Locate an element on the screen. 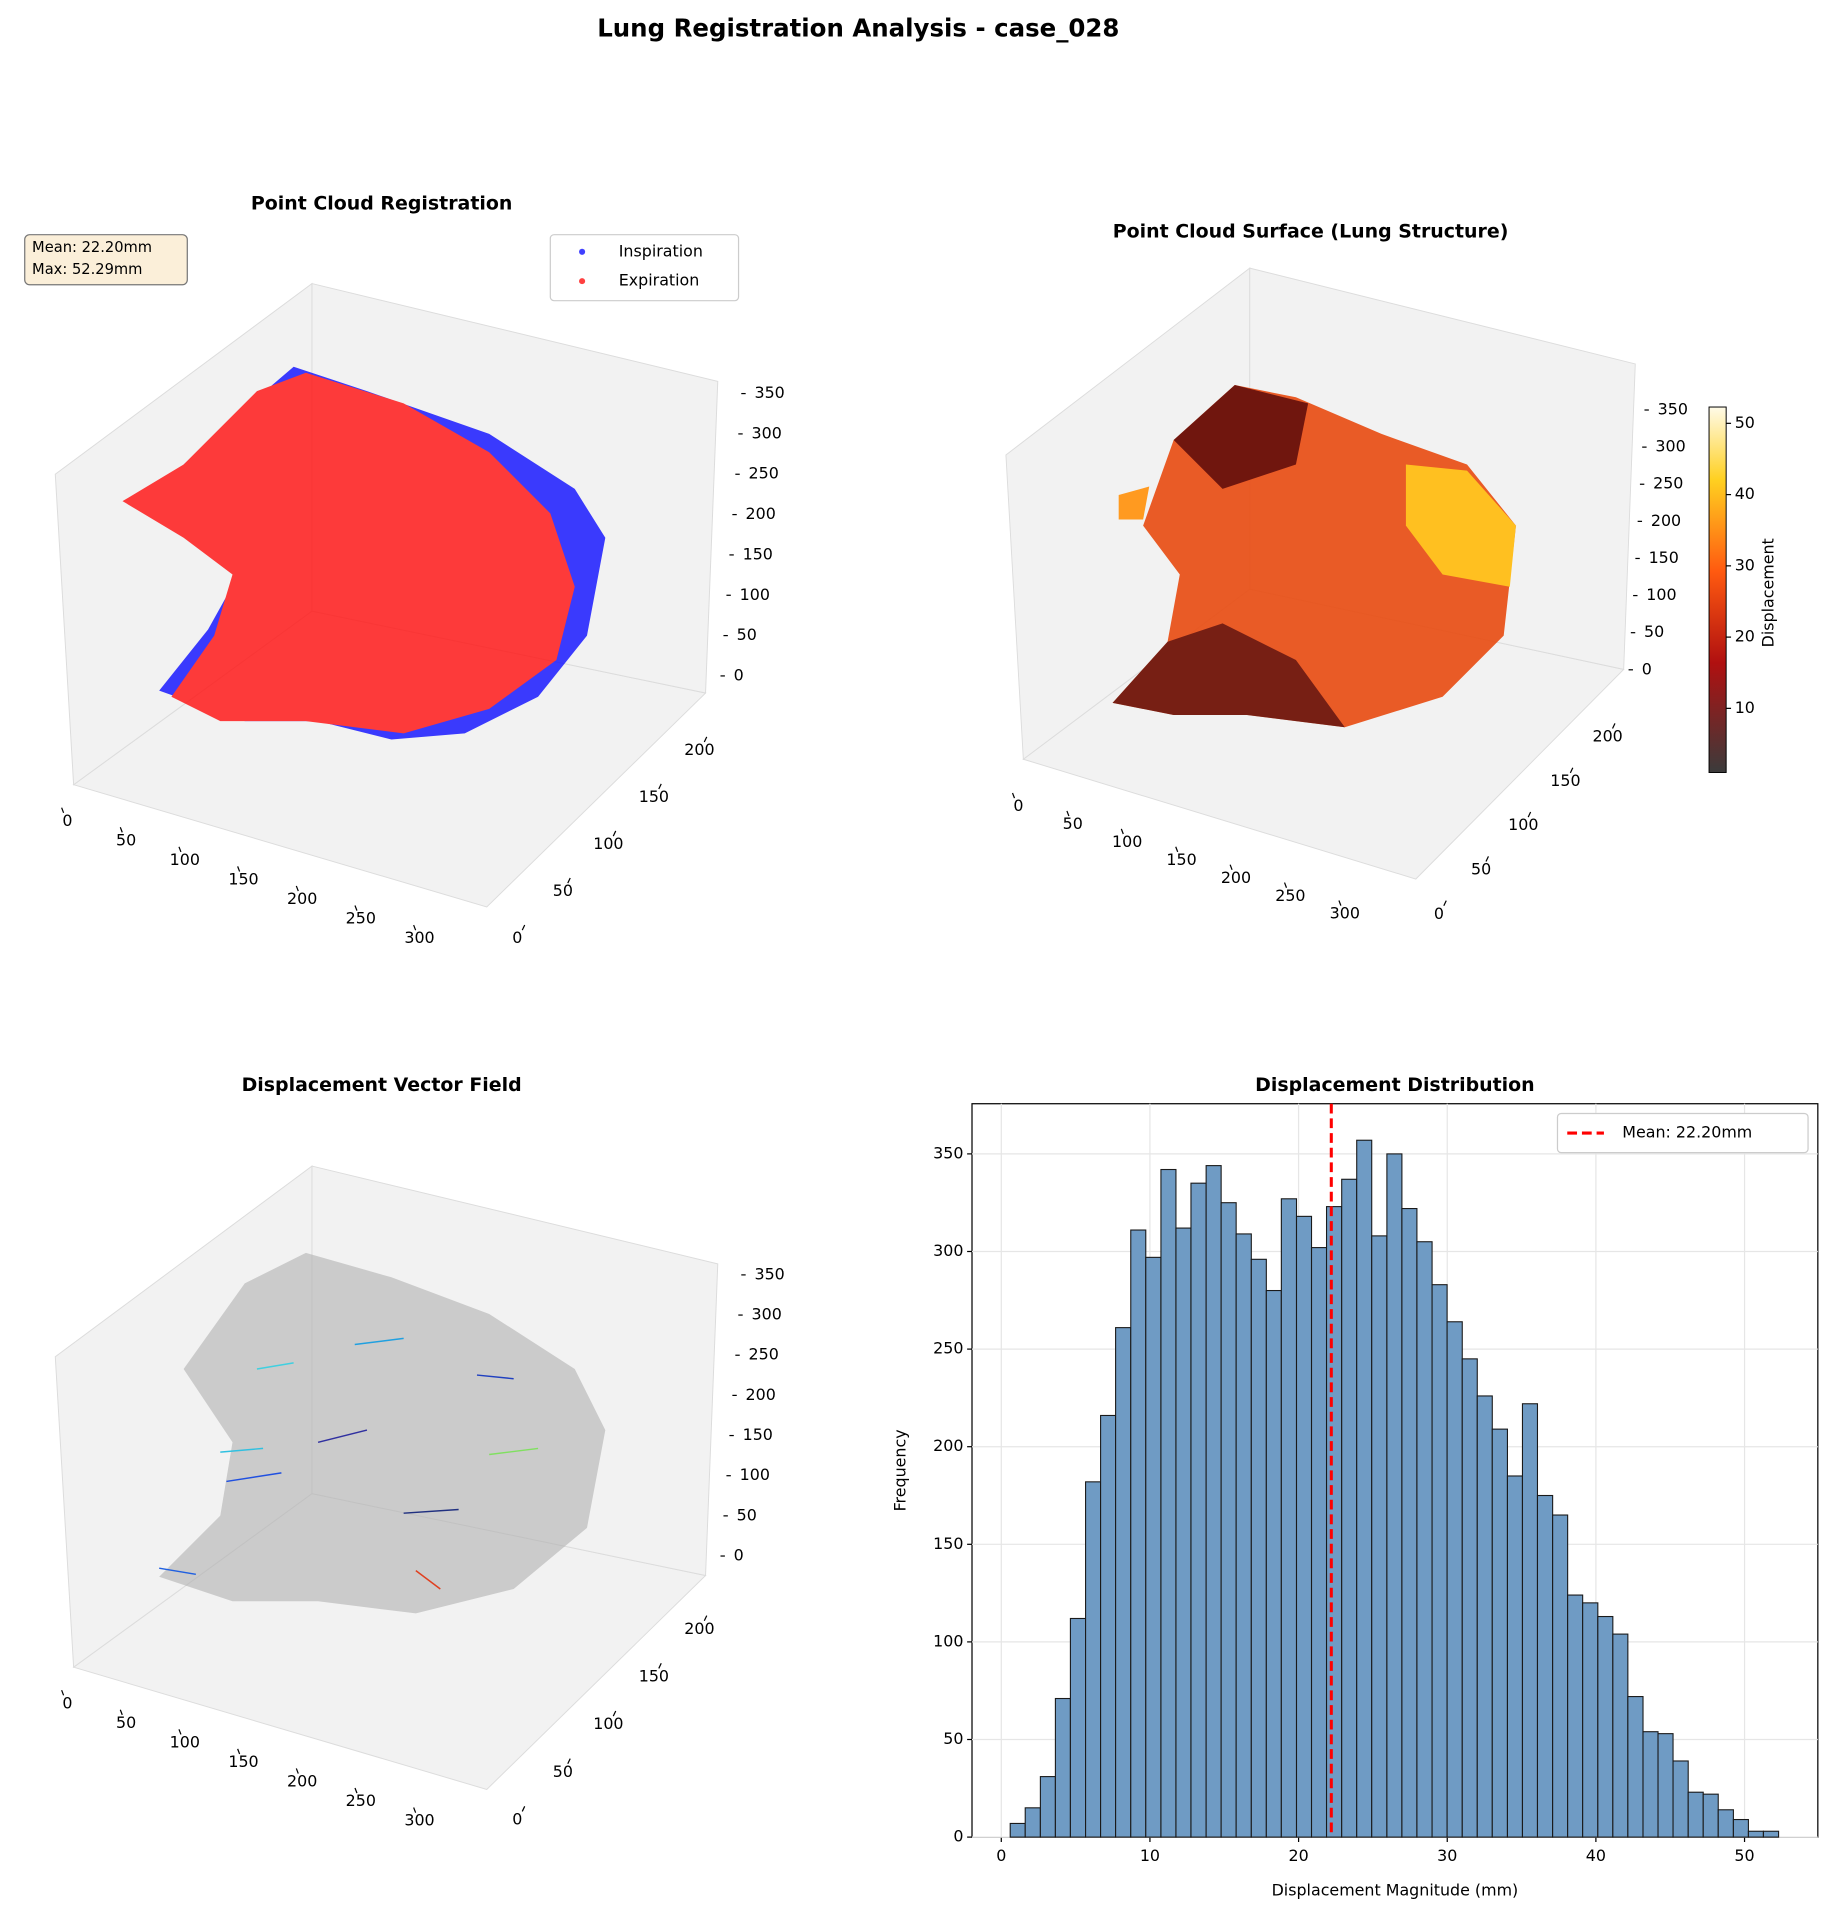 The height and width of the screenshot is (1919, 1834). x-tick-label: 100 is located at coordinates (1127, 841).